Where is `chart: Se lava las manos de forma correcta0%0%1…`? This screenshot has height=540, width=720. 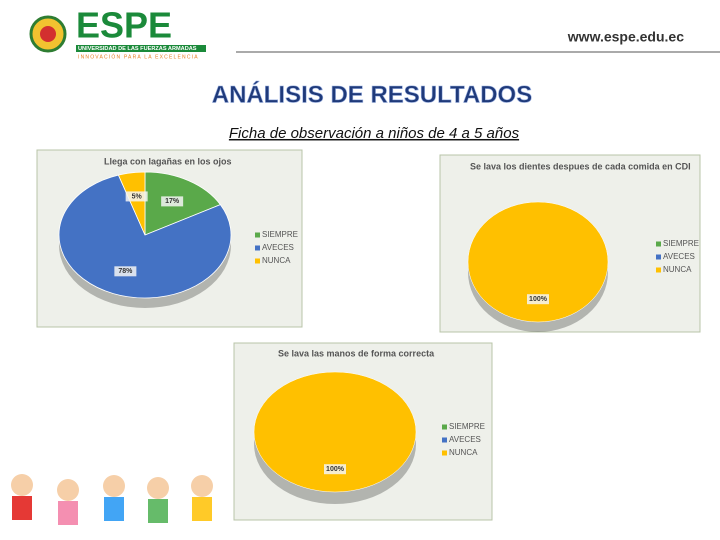
chart: Se lava las manos de forma correcta0%0%1… is located at coordinates (363, 431).